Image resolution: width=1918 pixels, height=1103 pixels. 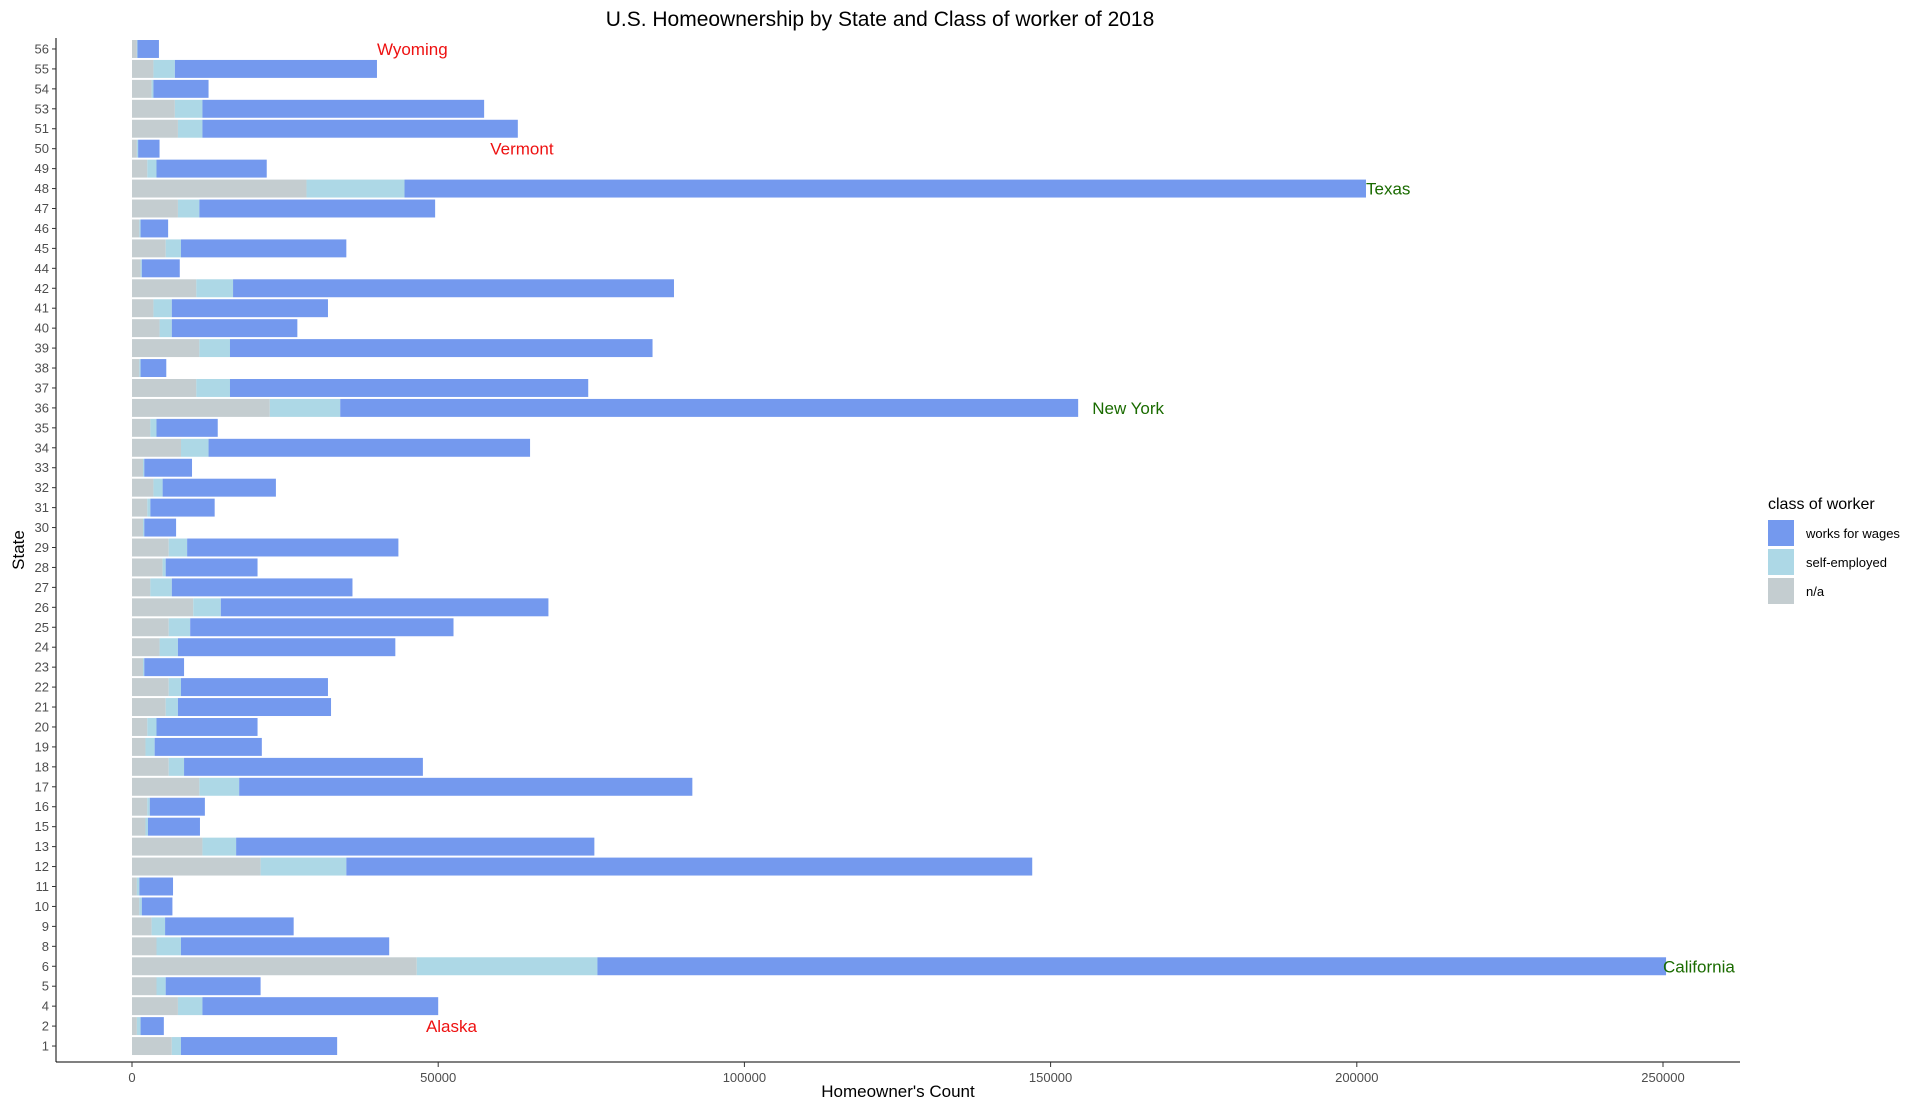 What do you see at coordinates (42, 607) in the screenshot?
I see `y-tick-label-26: 26` at bounding box center [42, 607].